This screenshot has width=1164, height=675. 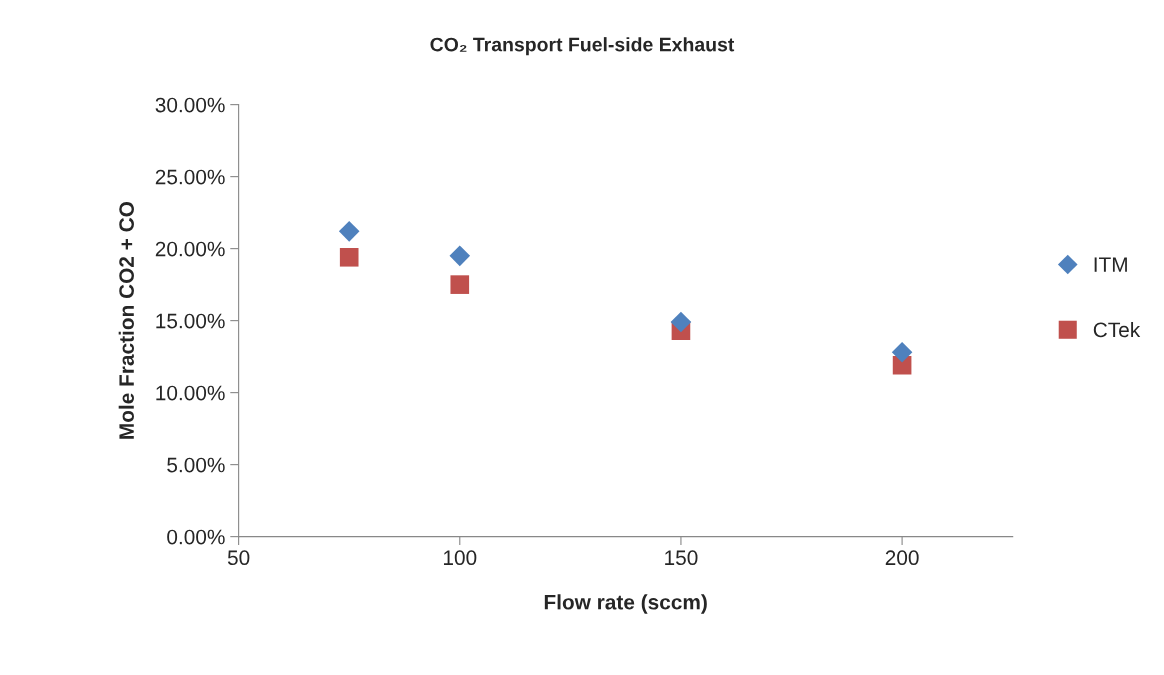 What do you see at coordinates (1110, 264) in the screenshot?
I see `legend-label: ITM` at bounding box center [1110, 264].